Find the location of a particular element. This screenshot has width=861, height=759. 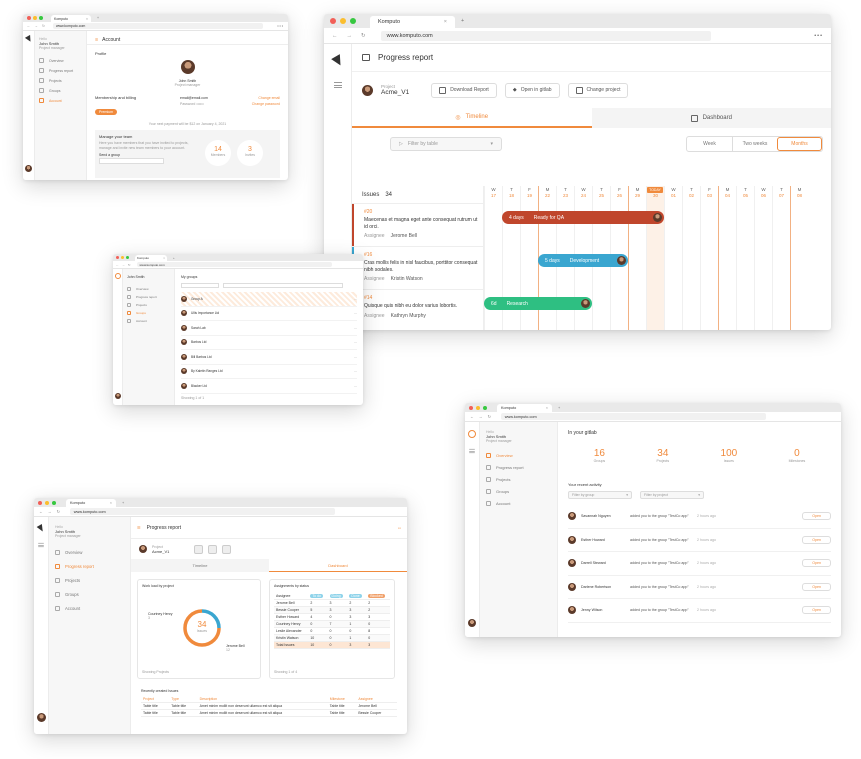

group-filter-select is located at coordinates (200, 285).